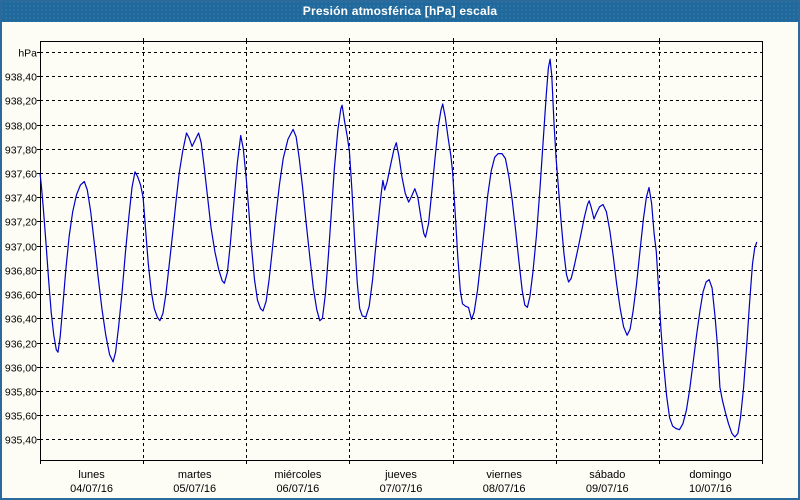 This screenshot has width=800, height=500. What do you see at coordinates (21, 272) in the screenshot?
I see `y-tick-label: 936,80` at bounding box center [21, 272].